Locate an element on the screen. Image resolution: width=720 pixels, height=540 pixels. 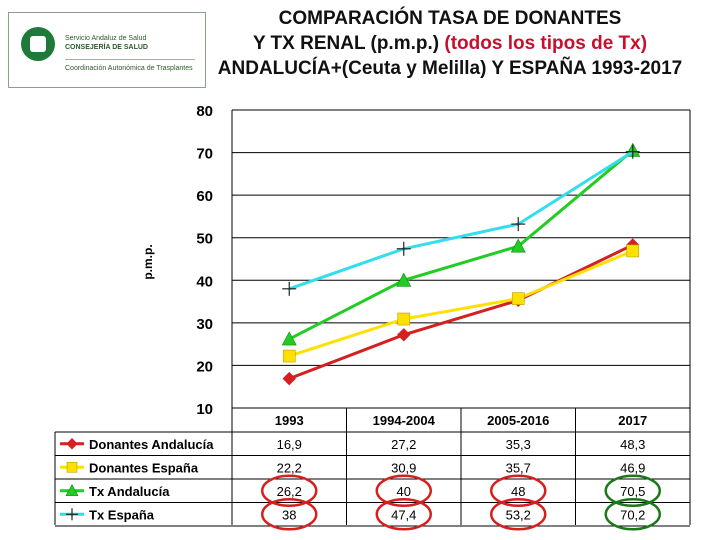
table-value: 30,9 is located at coordinates (403, 467).